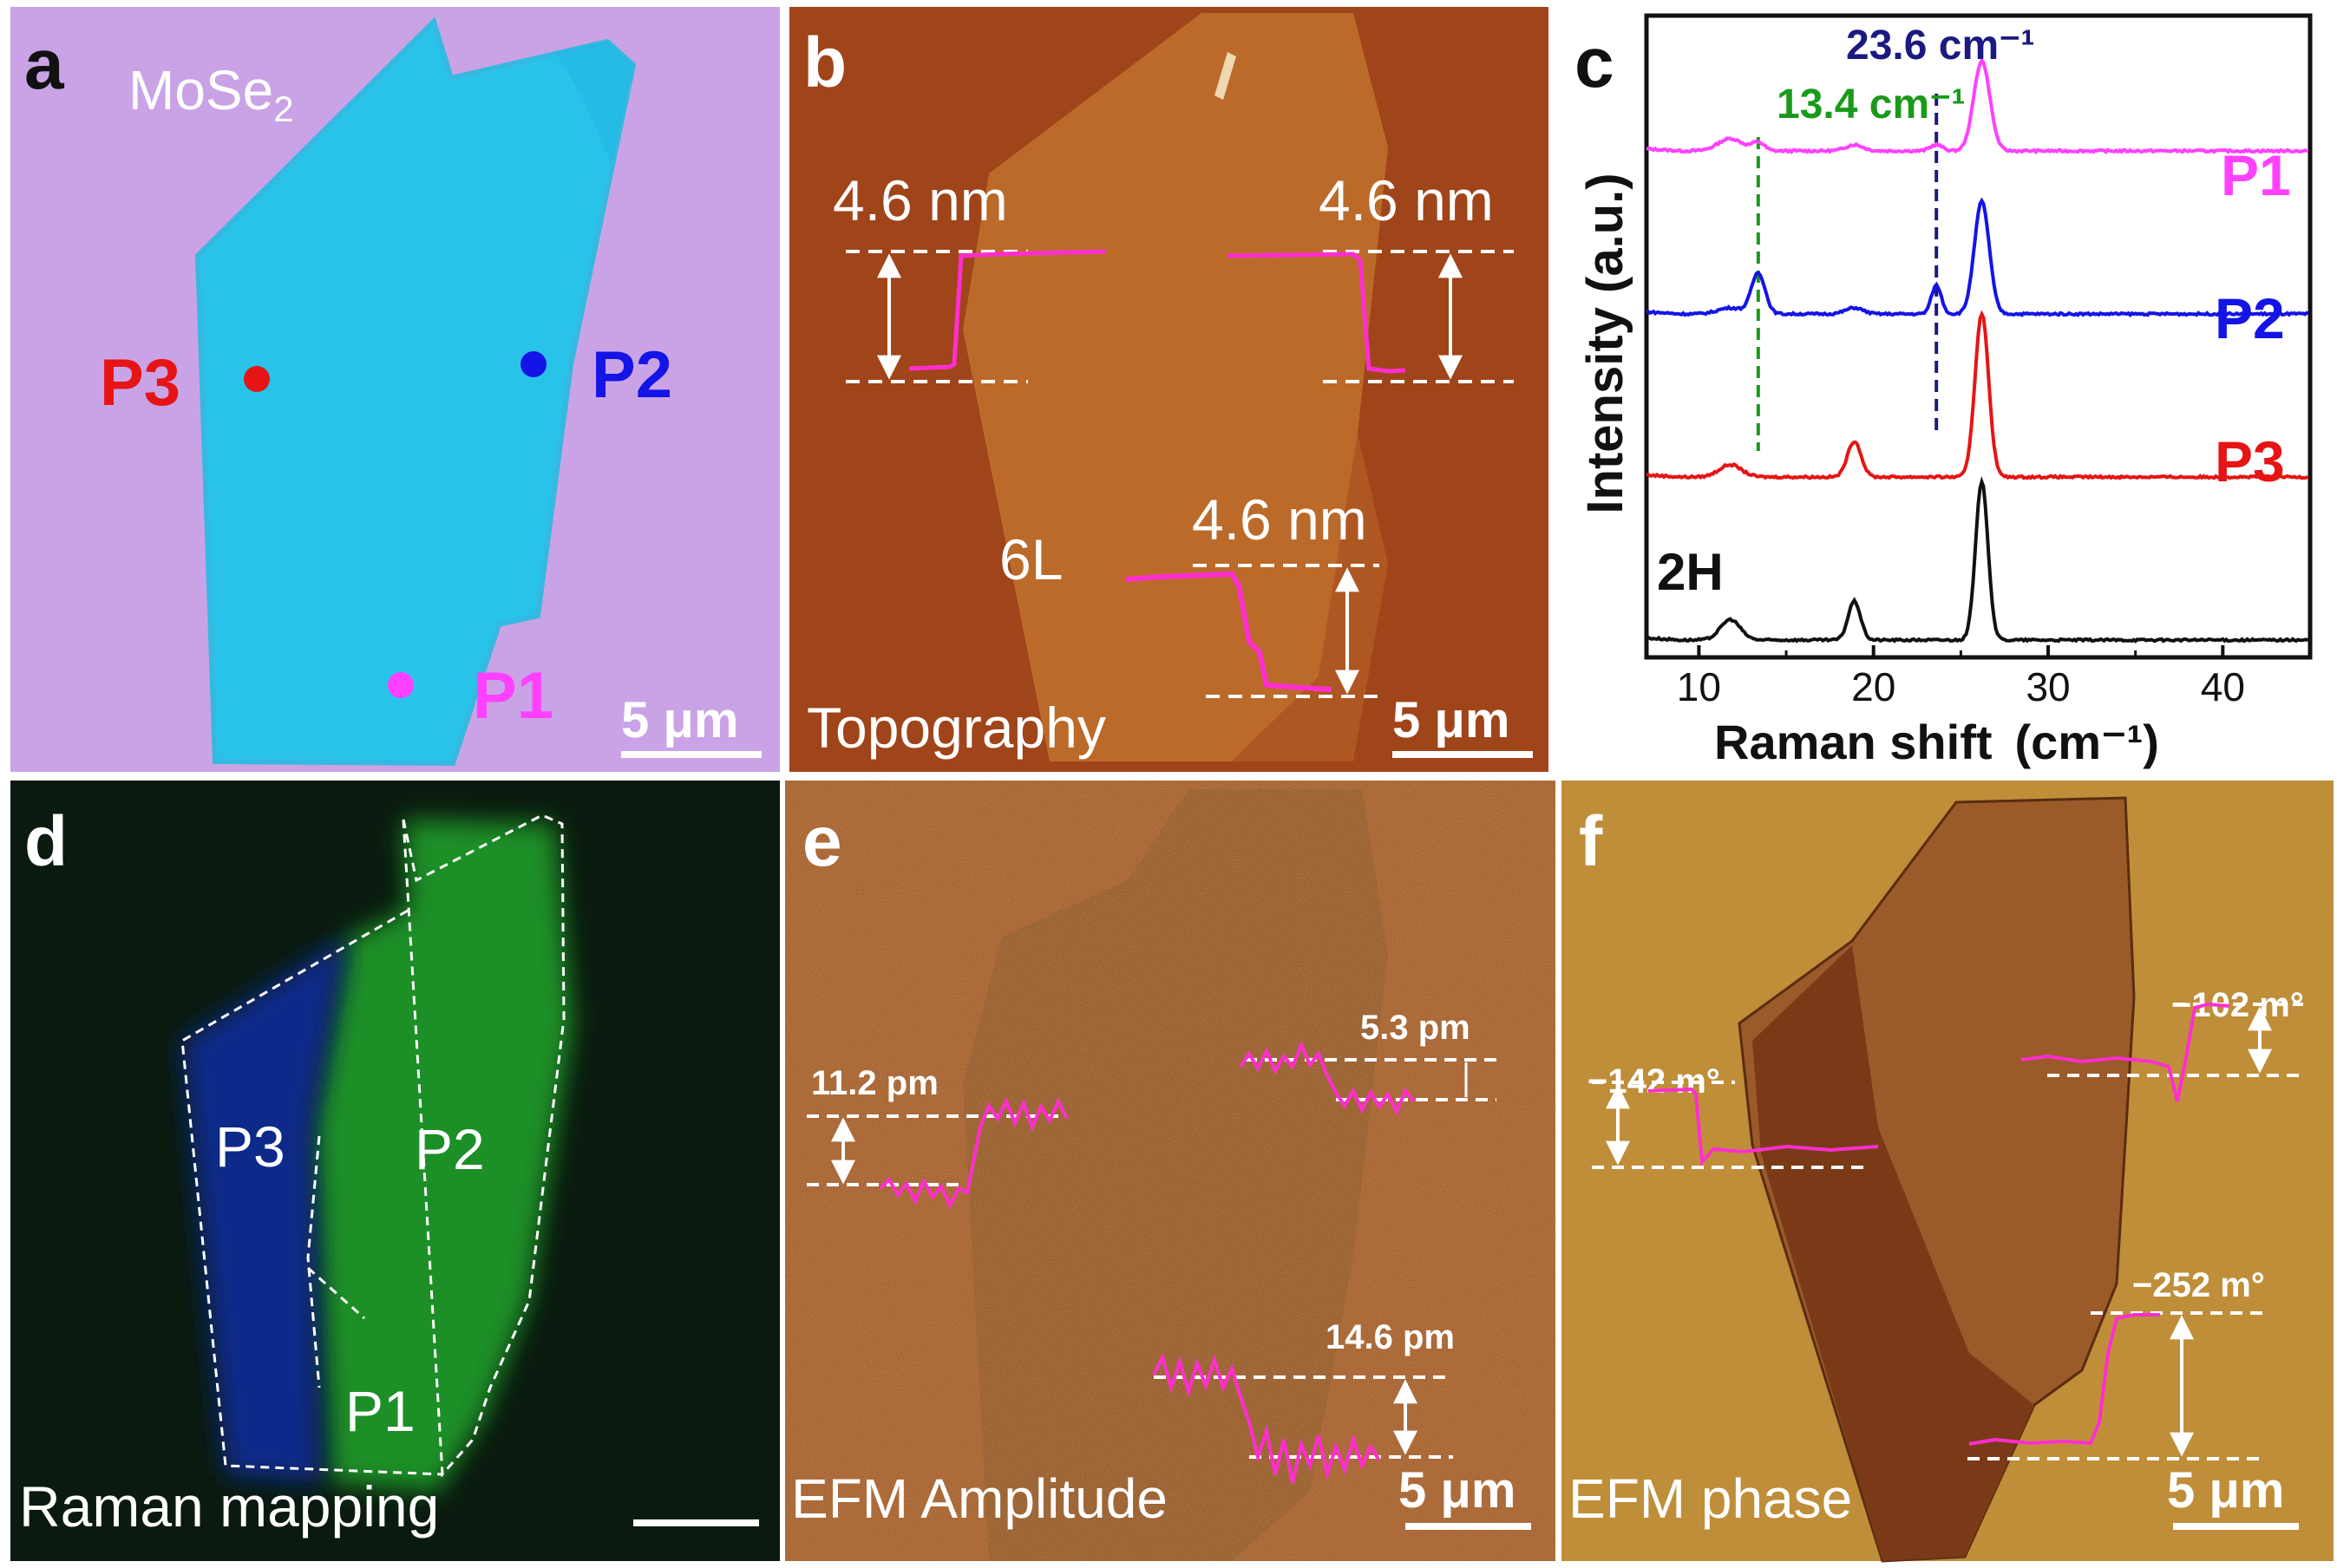  I want to click on panel-b-step-right-label: 4.6 nm, so click(1406, 200).